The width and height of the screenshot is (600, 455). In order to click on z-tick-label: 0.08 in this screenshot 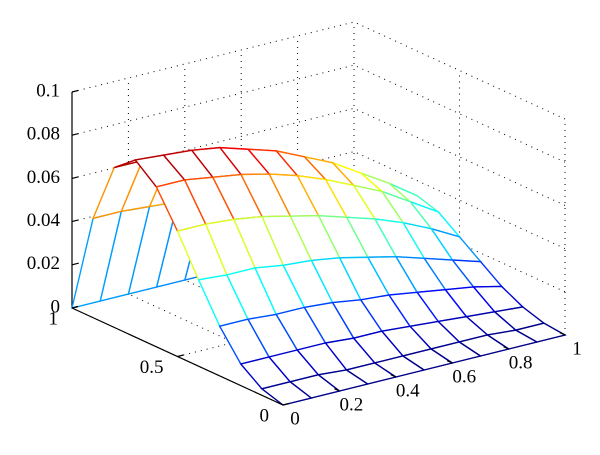, I will do `click(43, 134)`.